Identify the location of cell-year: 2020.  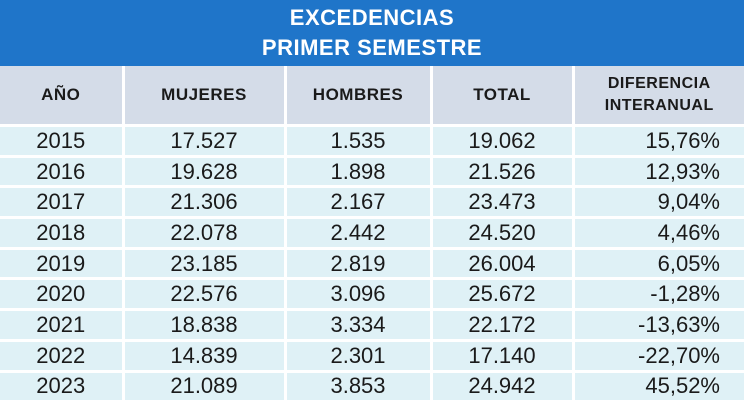
(61, 293).